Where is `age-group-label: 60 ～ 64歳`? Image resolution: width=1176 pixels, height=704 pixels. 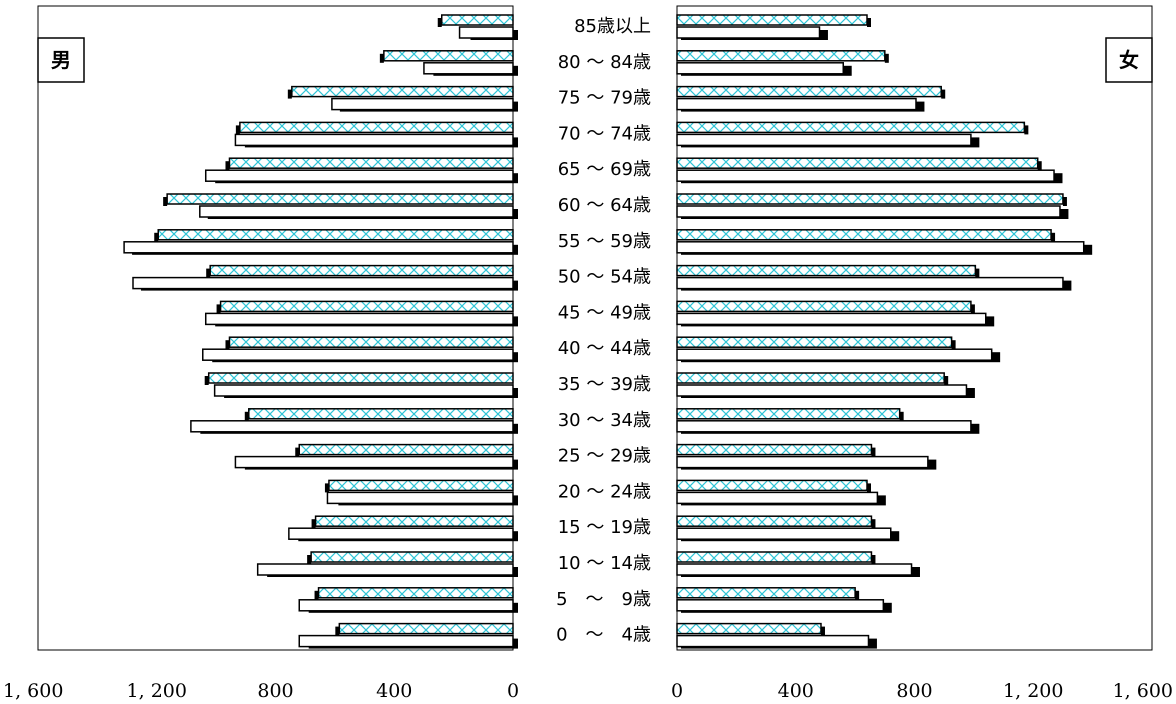
age-group-label: 60 ～ 64歳 is located at coordinates (604, 205).